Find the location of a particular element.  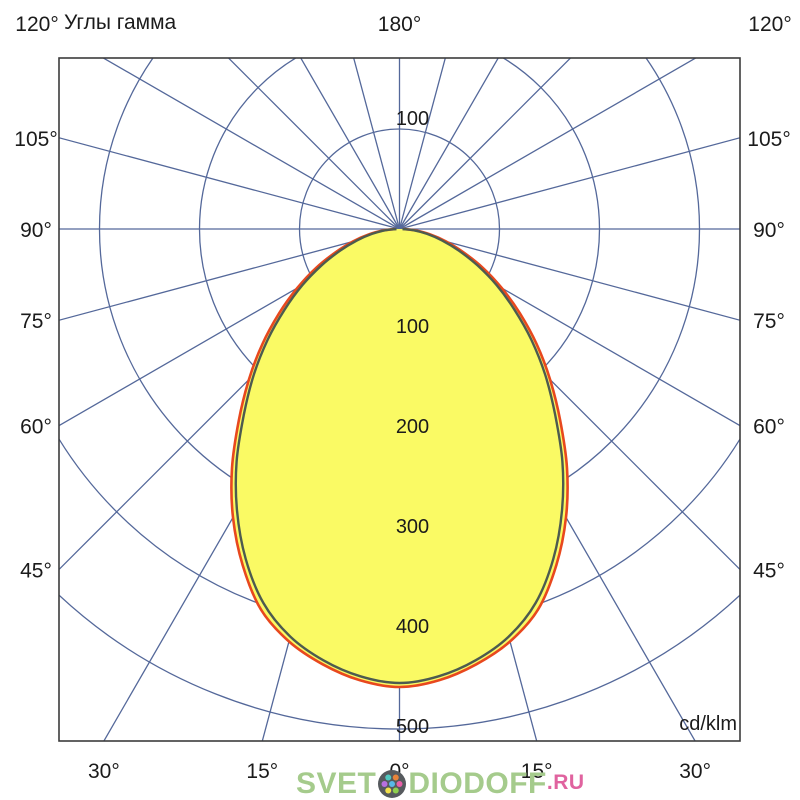

watermark-suffix: .RU is located at coordinates (565, 782).